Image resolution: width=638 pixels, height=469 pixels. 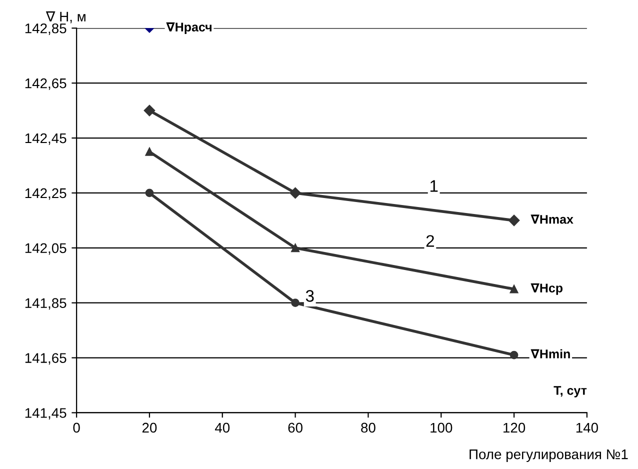 I want to click on x-tick-label: 0, so click(x=76, y=427).